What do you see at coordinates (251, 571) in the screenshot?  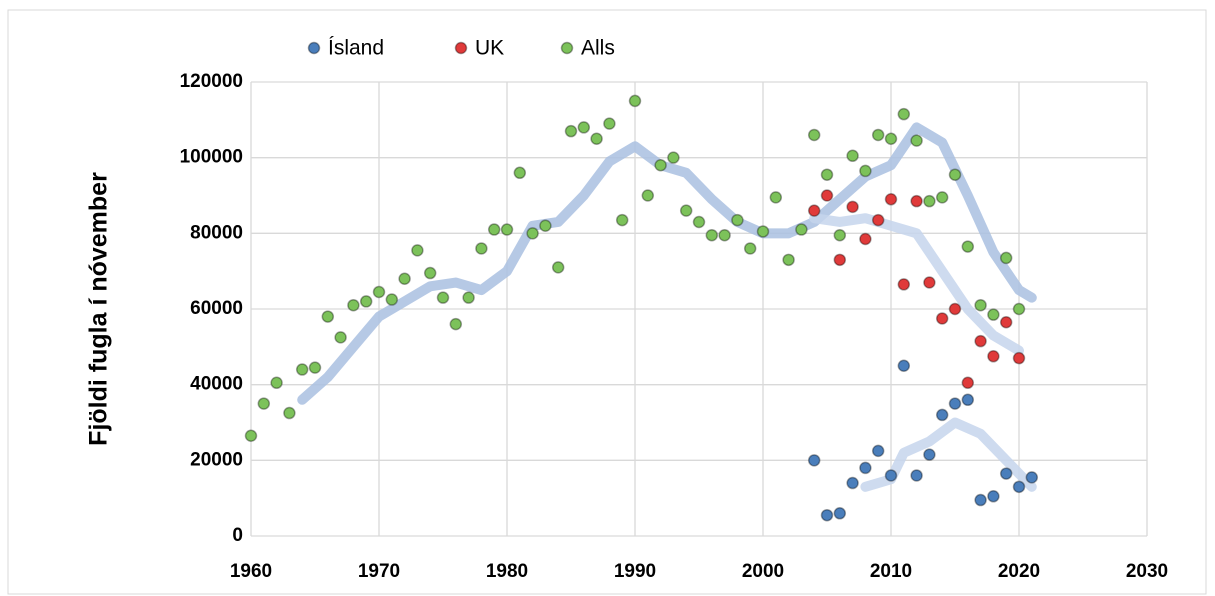 I see `x-tick-label: 1960` at bounding box center [251, 571].